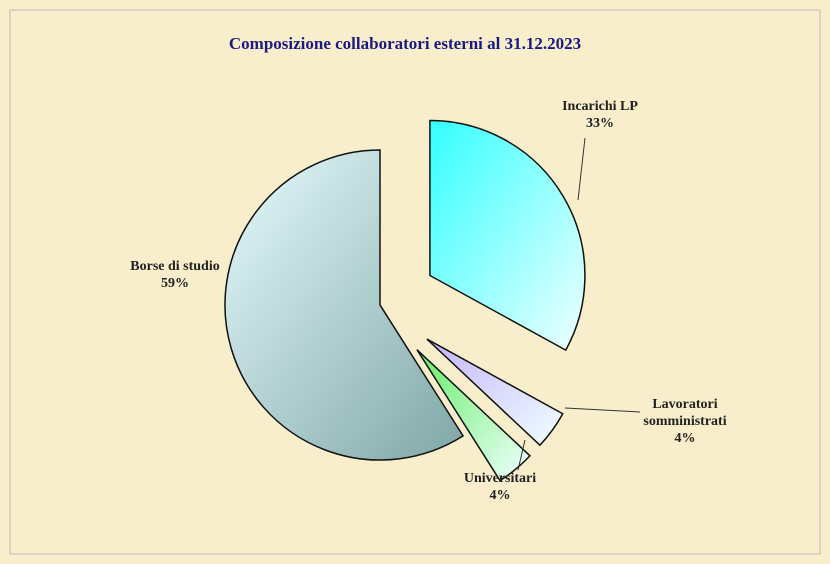 The height and width of the screenshot is (564, 830). Describe the element at coordinates (175, 266) in the screenshot. I see `category-label: Borse di studio` at that location.